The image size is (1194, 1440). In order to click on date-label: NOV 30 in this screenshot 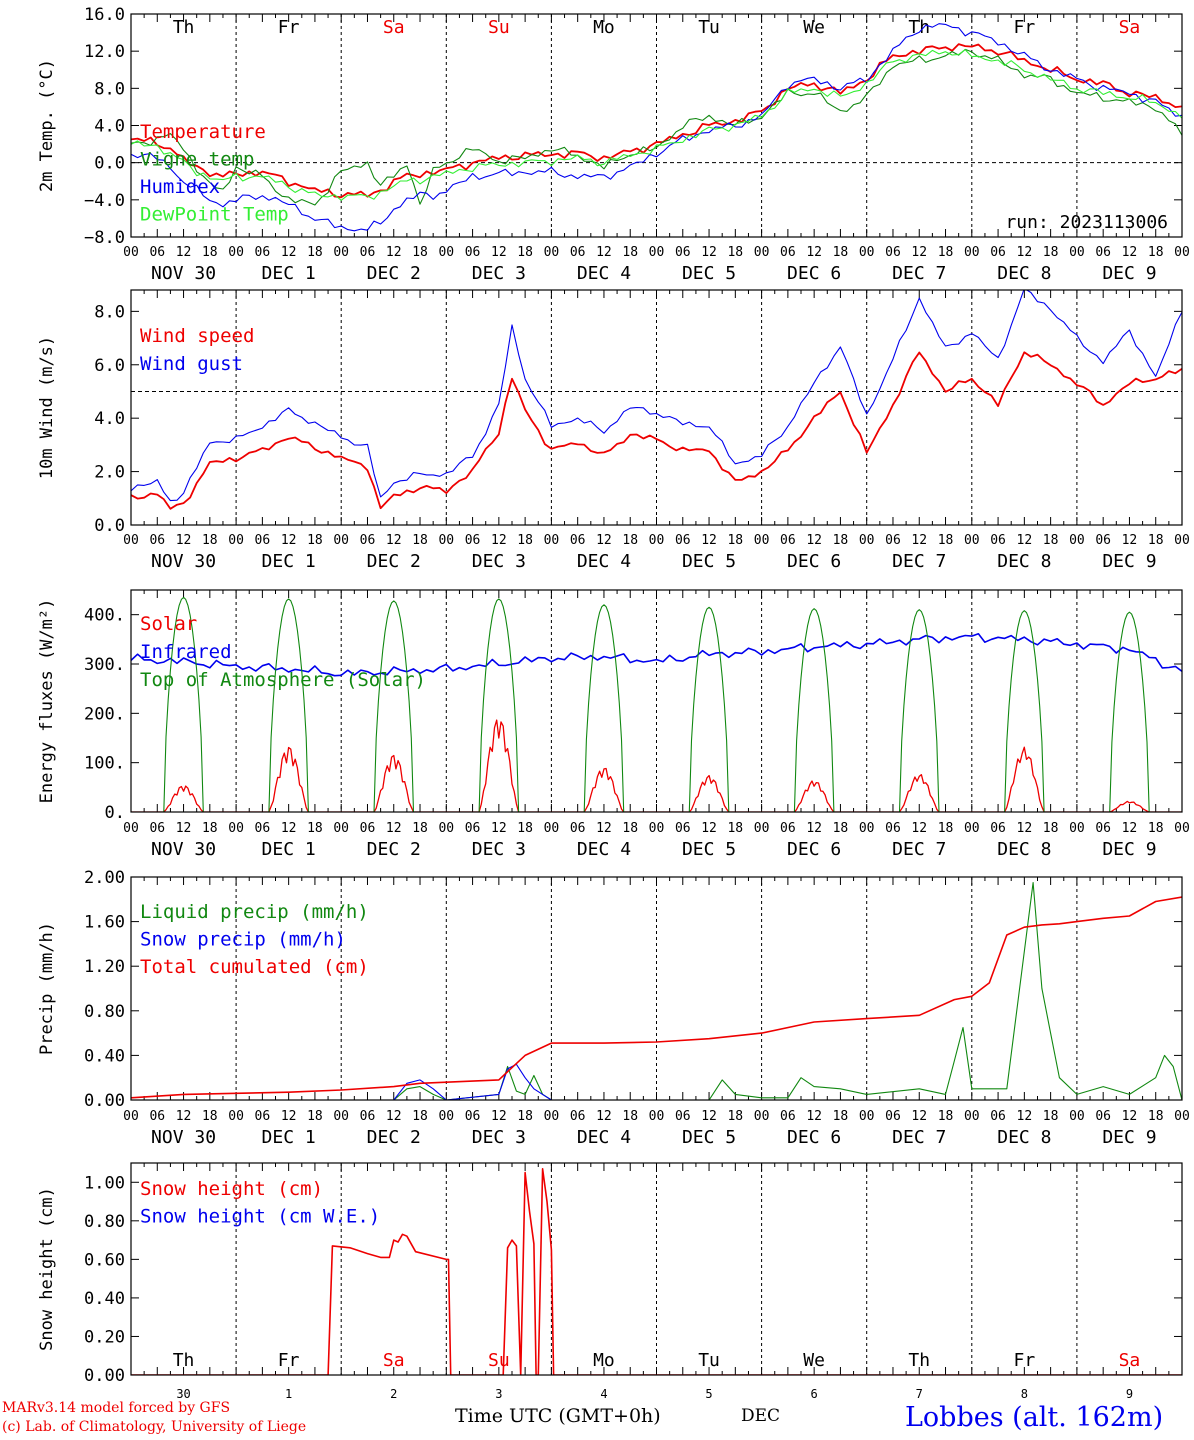, I will do `click(183, 561)`.